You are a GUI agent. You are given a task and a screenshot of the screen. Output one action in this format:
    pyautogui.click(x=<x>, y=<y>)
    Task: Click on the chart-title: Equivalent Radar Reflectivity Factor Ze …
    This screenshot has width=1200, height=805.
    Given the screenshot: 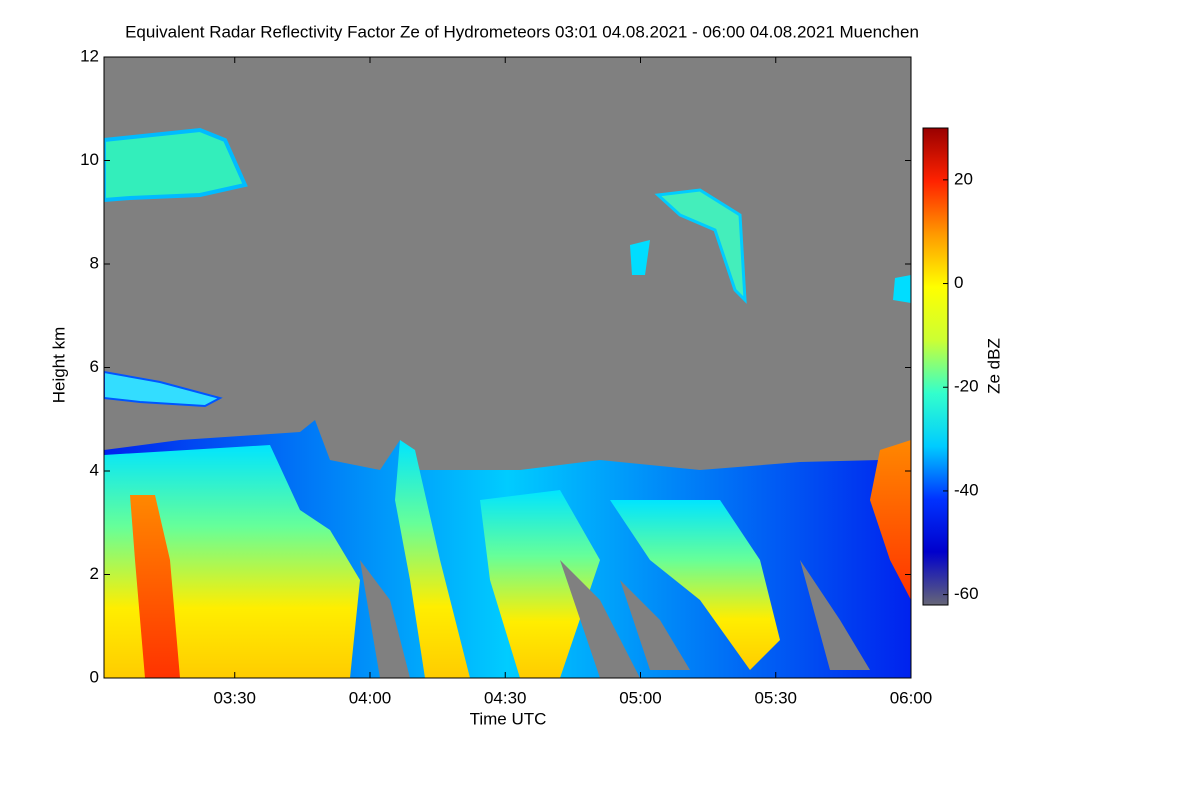 What is the action you would take?
    pyautogui.click(x=522, y=31)
    